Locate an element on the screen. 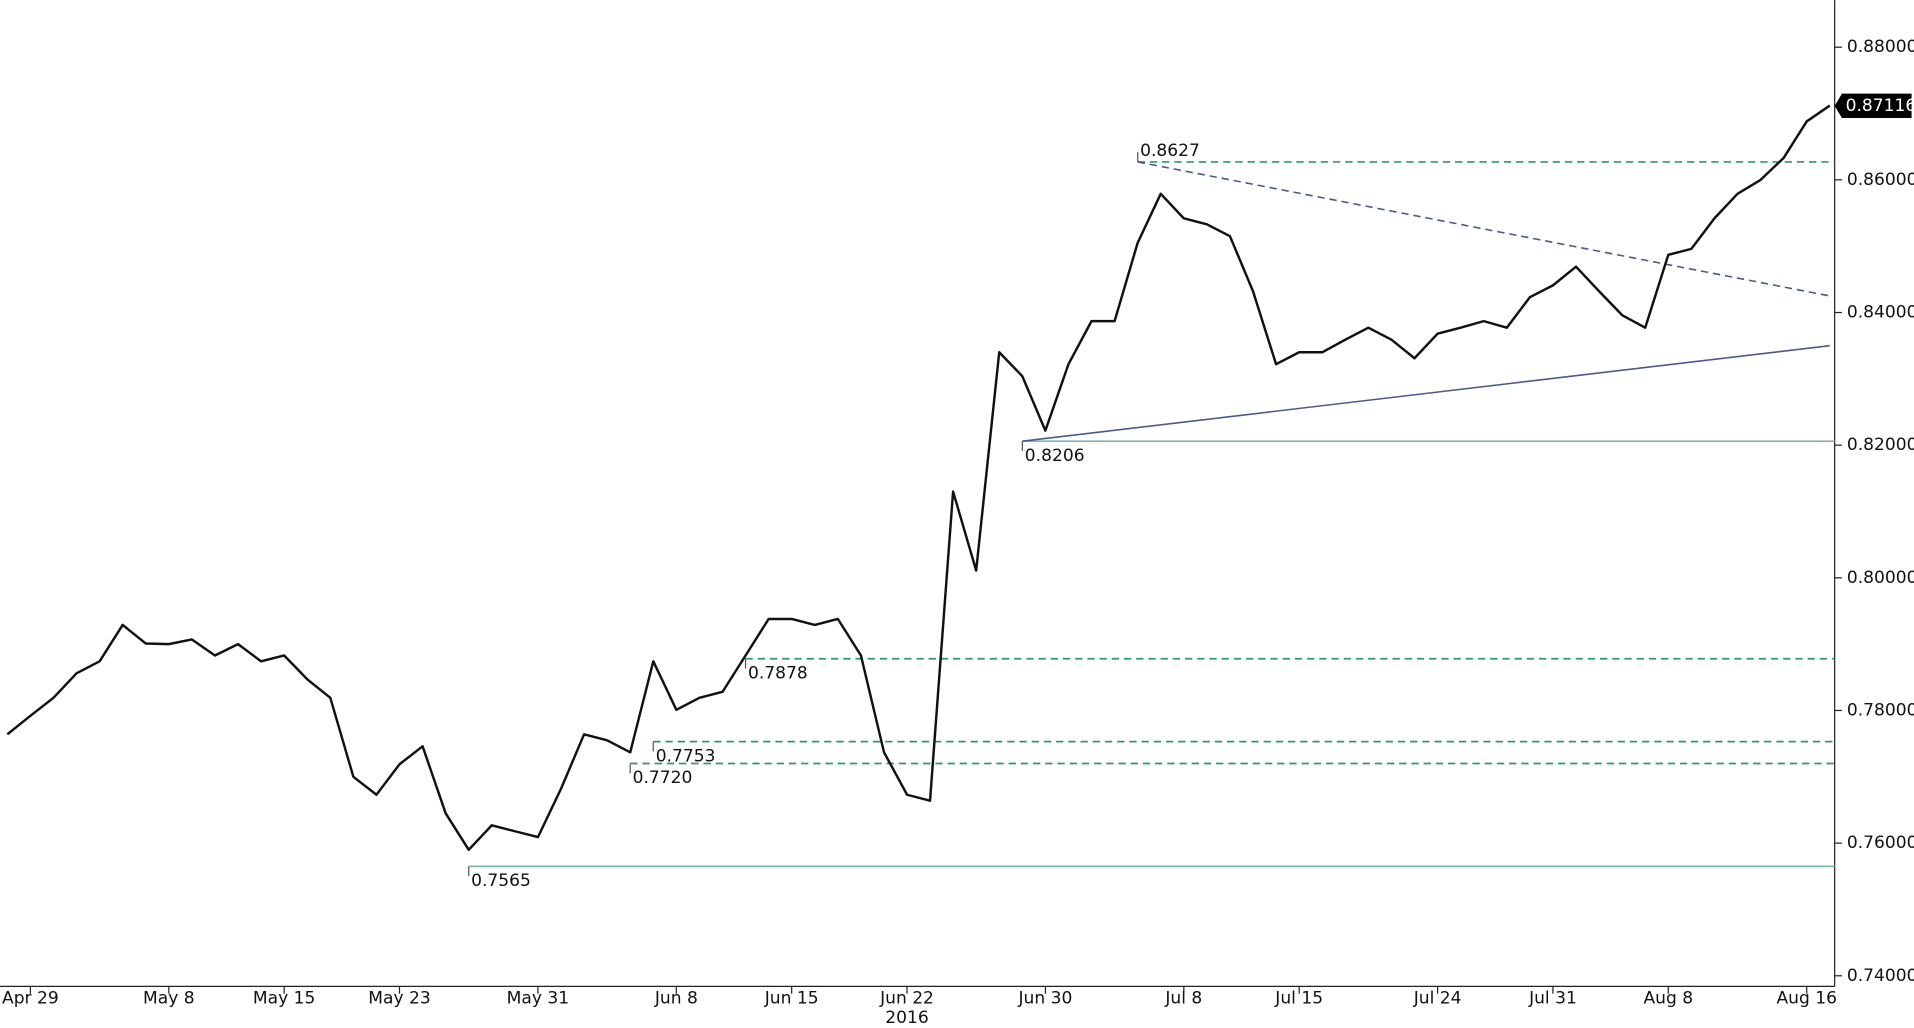 Image resolution: width=1914 pixels, height=1028 pixels. x-tick-label: Aug 16 is located at coordinates (1806, 999).